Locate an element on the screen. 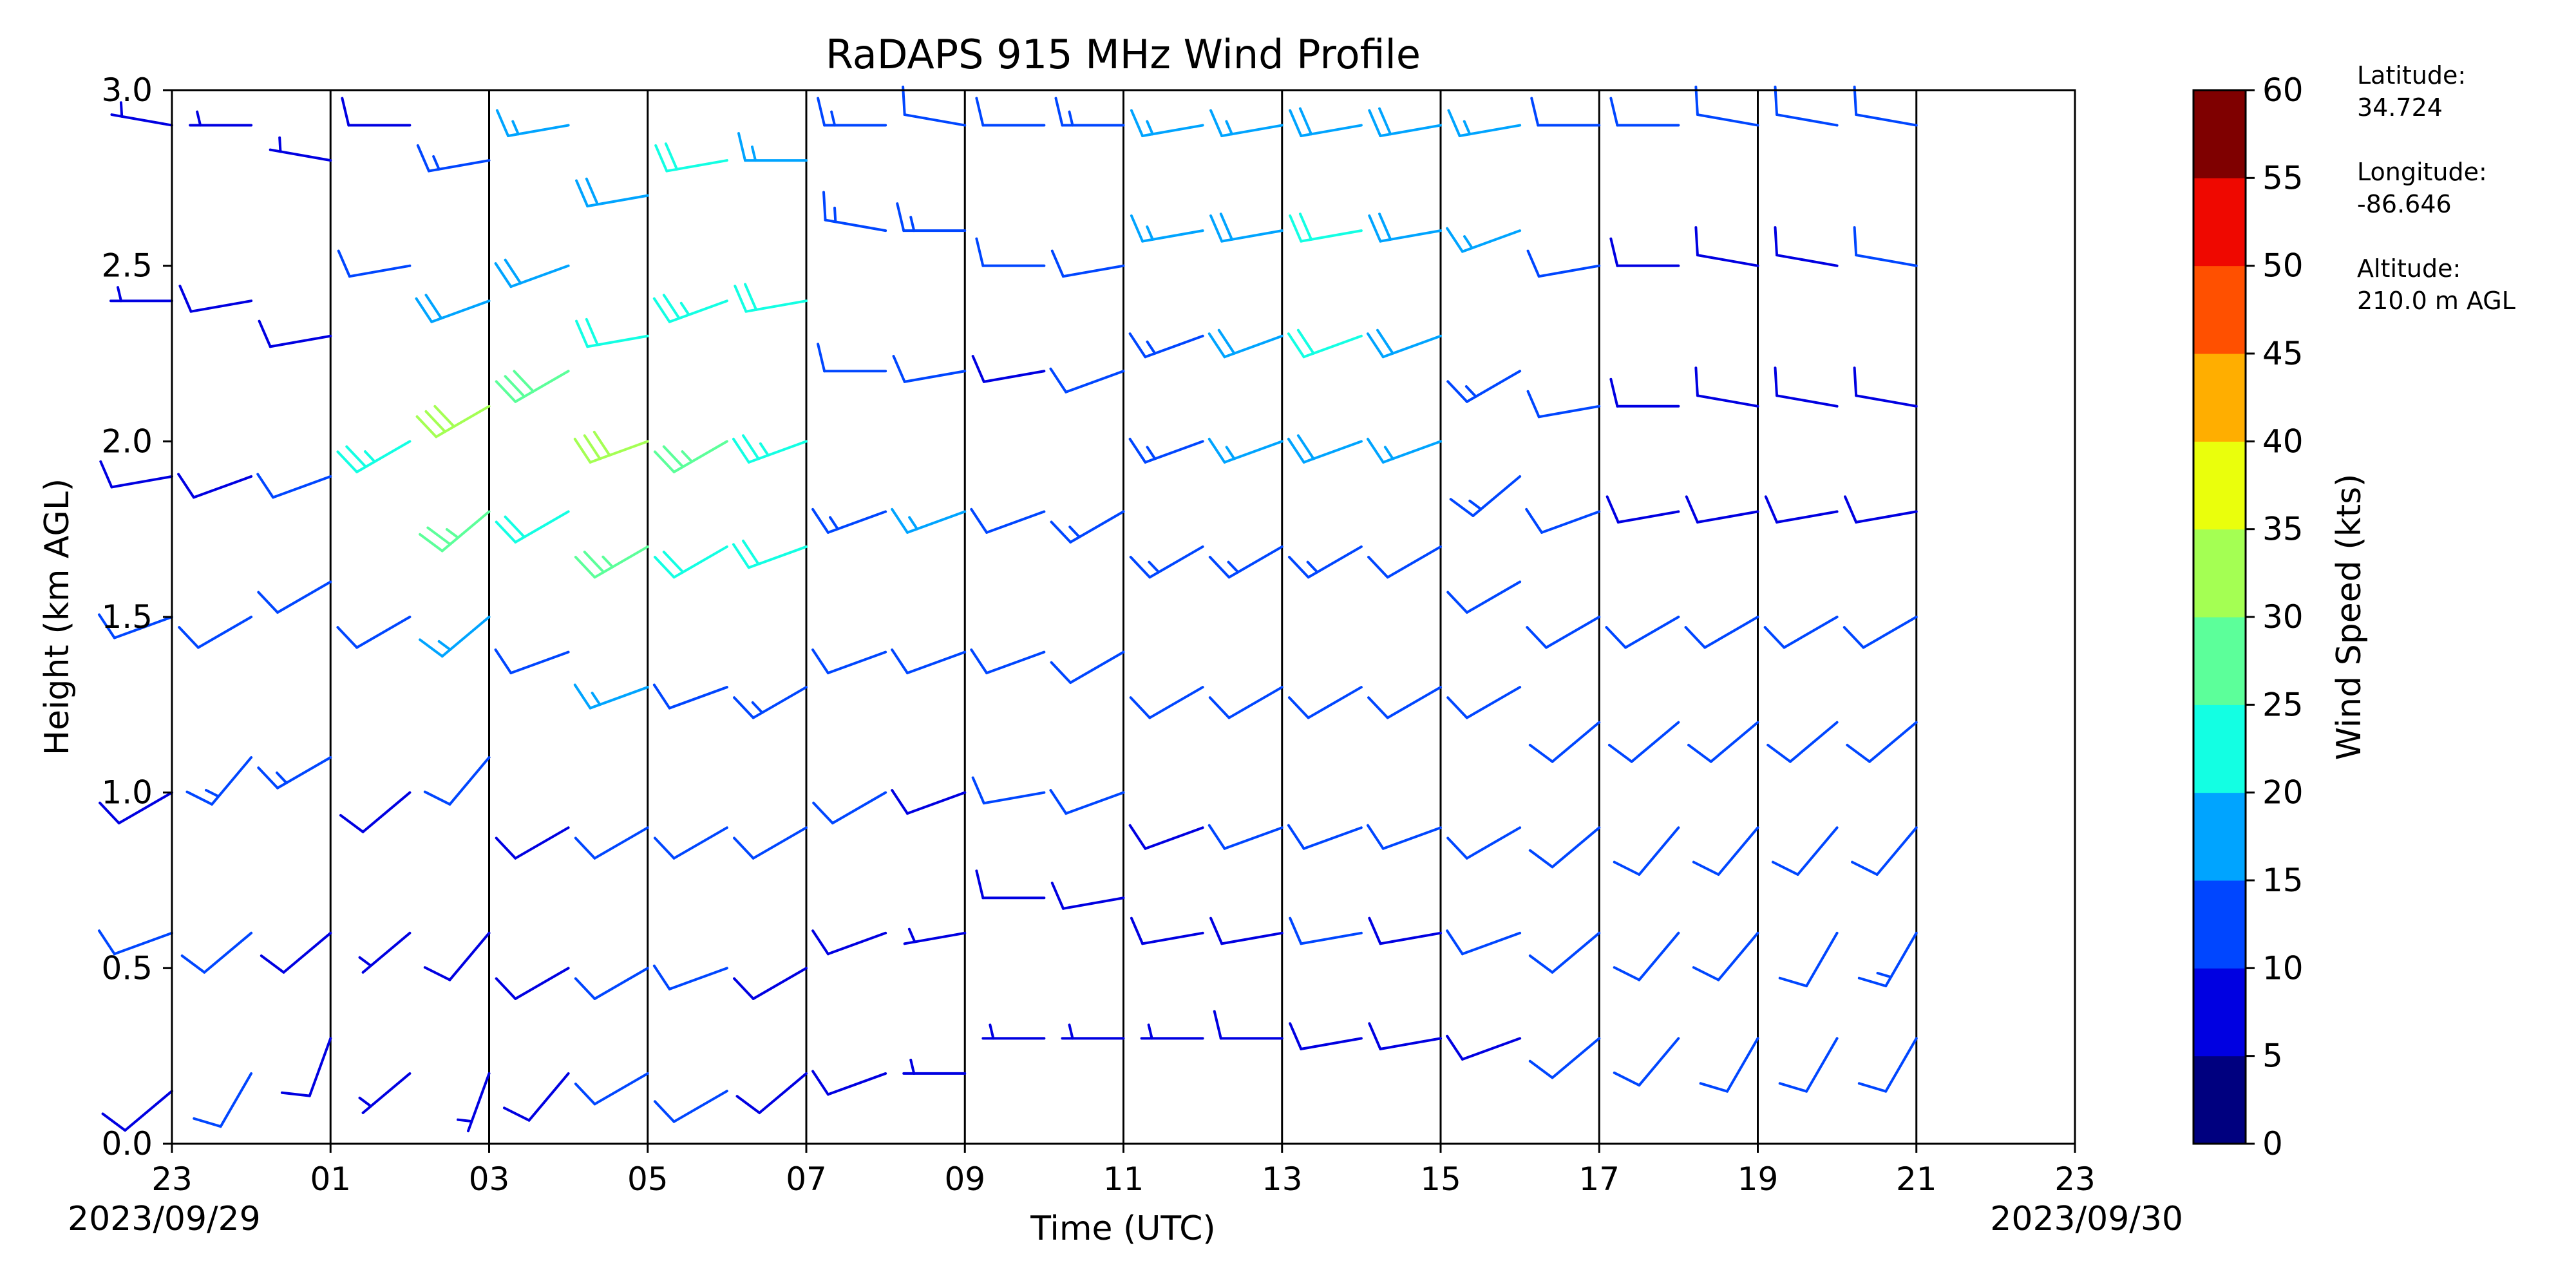 Image resolution: width=2576 pixels, height=1288 pixels. y-axis: 0.0 0.5 1.0 1.5 2.0 2.5 3.0 is located at coordinates (136, 617).